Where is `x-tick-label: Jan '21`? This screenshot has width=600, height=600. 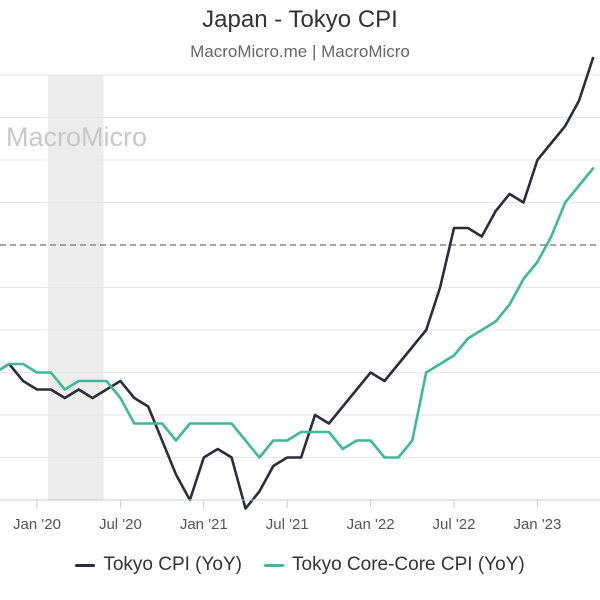
x-tick-label: Jan '21 is located at coordinates (204, 524).